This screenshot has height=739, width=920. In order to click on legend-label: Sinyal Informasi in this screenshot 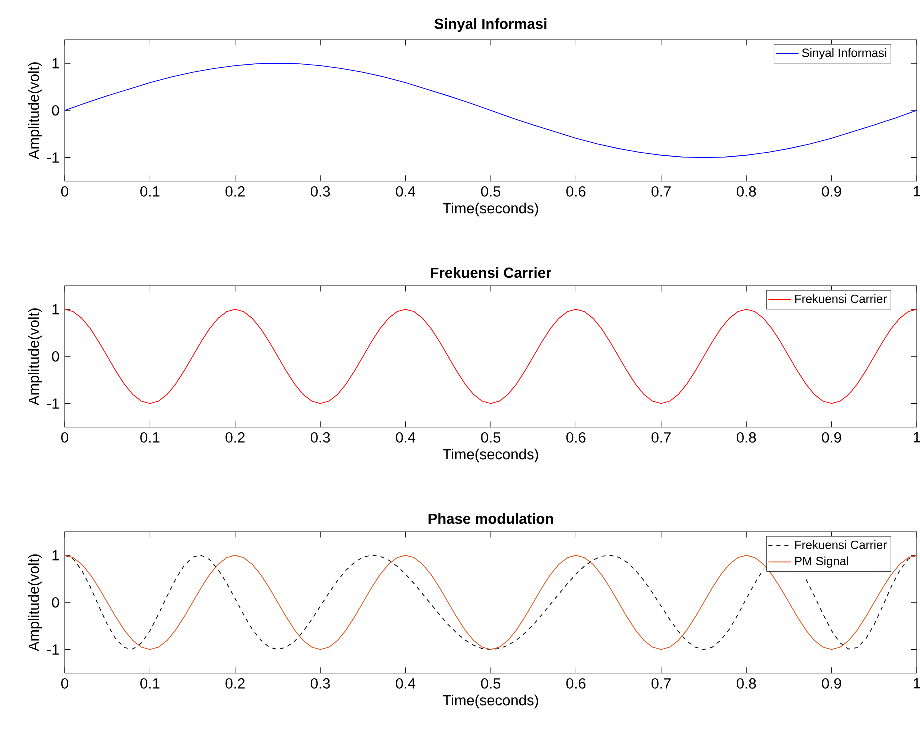, I will do `click(844, 54)`.